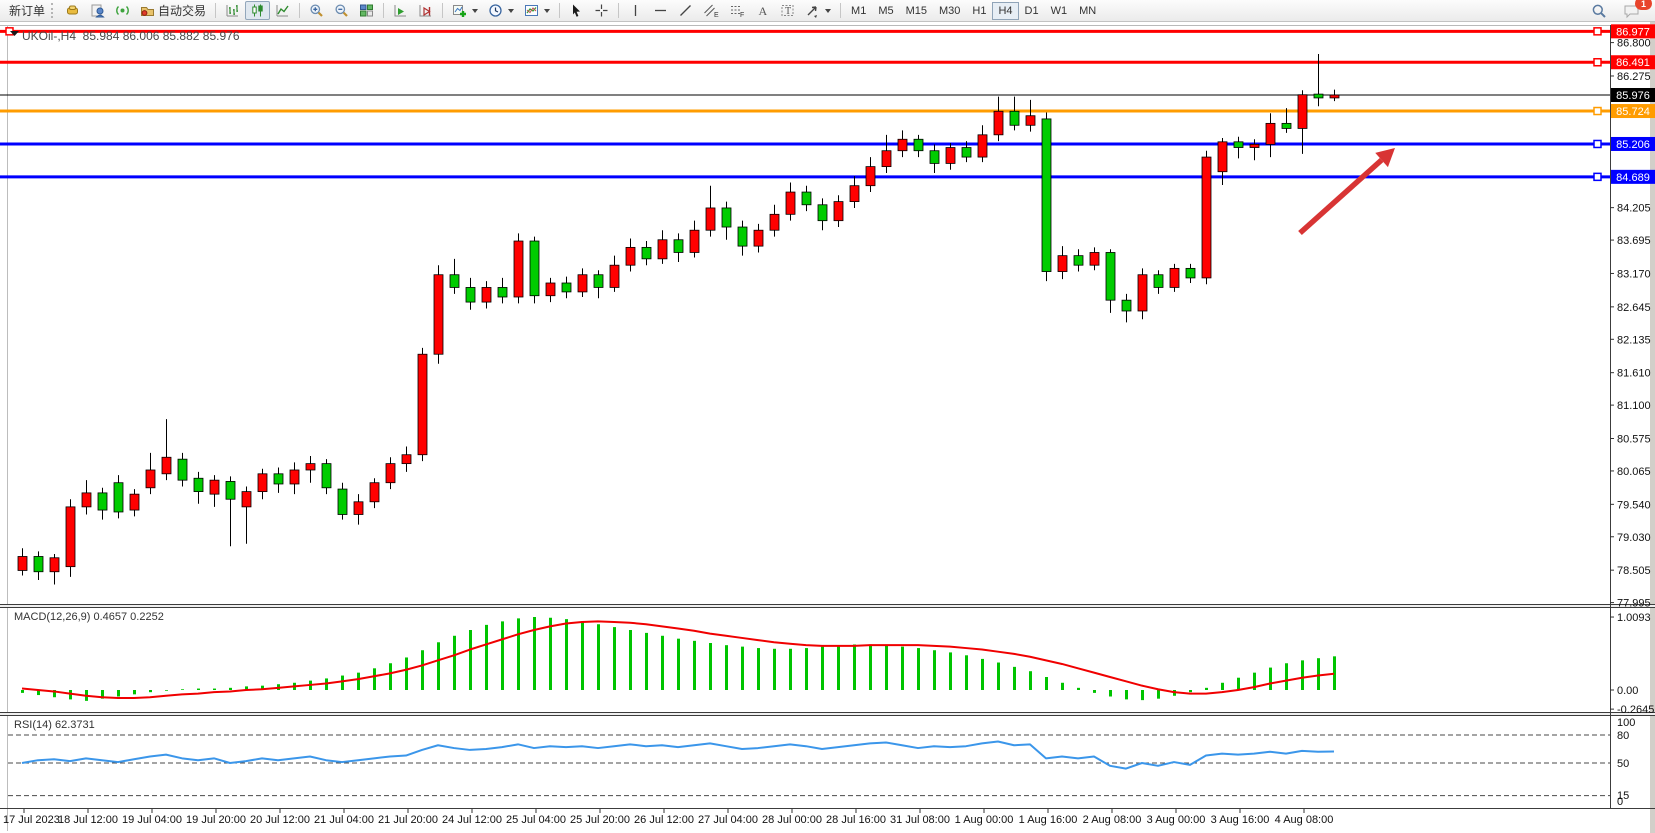 Image resolution: width=1655 pixels, height=833 pixels. Describe the element at coordinates (537, 10) in the screenshot. I see `templates-button` at that location.